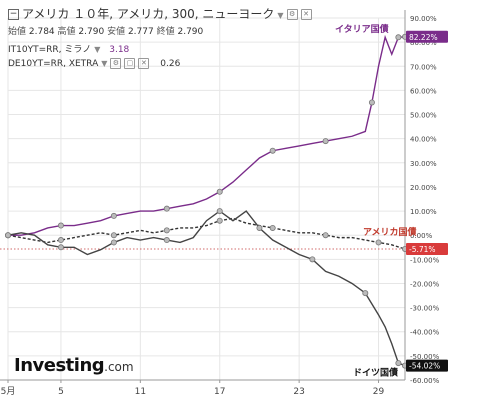  What do you see at coordinates (425, 381) in the screenshot?
I see `y-tick-label: -60.00%` at bounding box center [425, 381].